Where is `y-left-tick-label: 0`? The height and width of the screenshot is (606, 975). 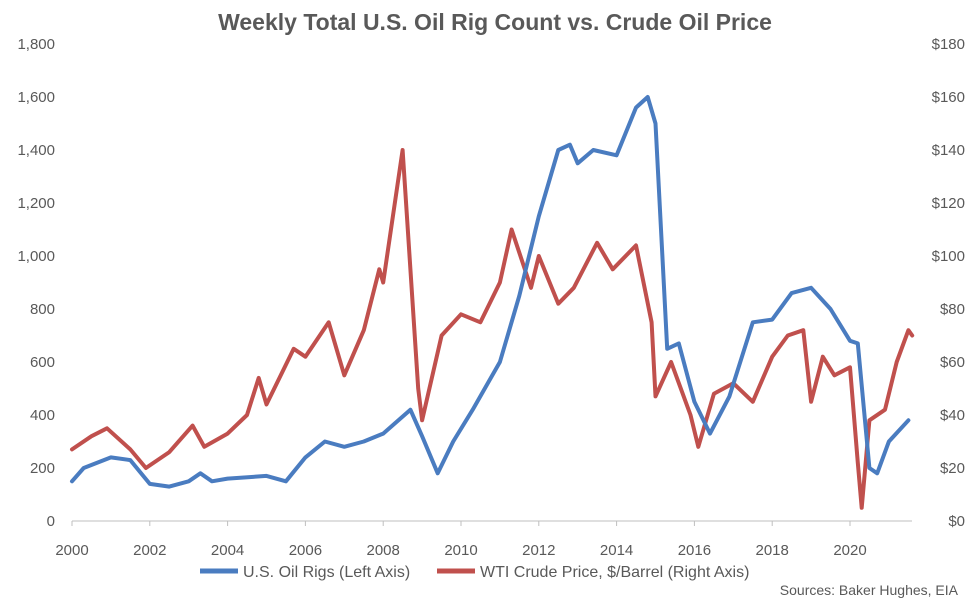 y-left-tick-label: 0 is located at coordinates (51, 521).